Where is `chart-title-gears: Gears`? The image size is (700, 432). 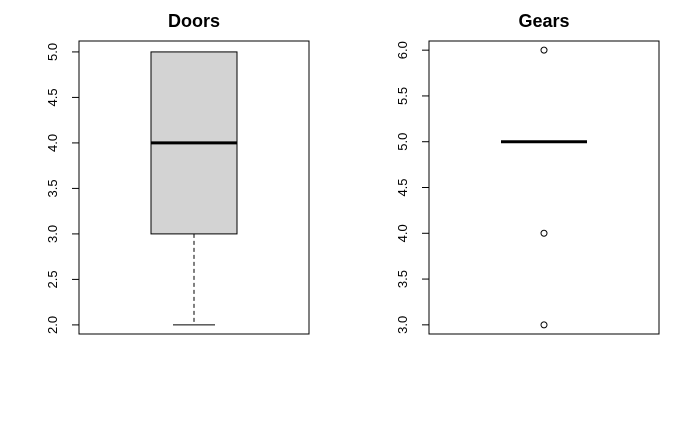
chart-title-gears: Gears is located at coordinates (543, 21).